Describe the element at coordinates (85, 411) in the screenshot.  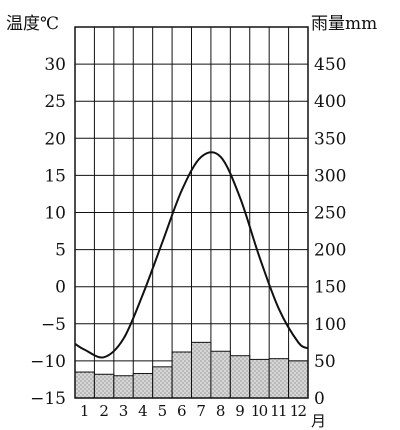
I see `month-label: 1` at that location.